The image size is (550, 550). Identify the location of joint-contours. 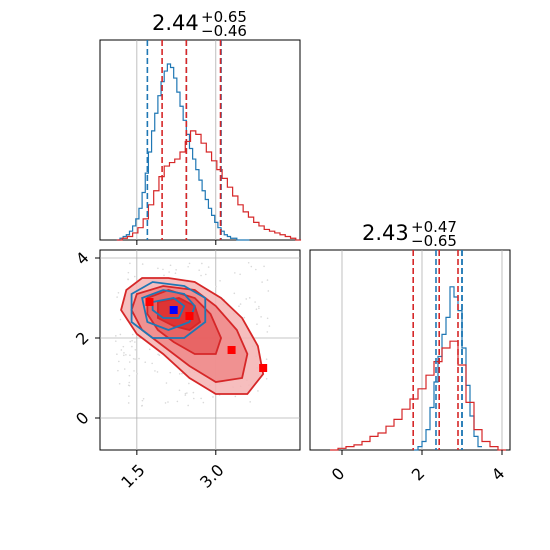
(192, 336).